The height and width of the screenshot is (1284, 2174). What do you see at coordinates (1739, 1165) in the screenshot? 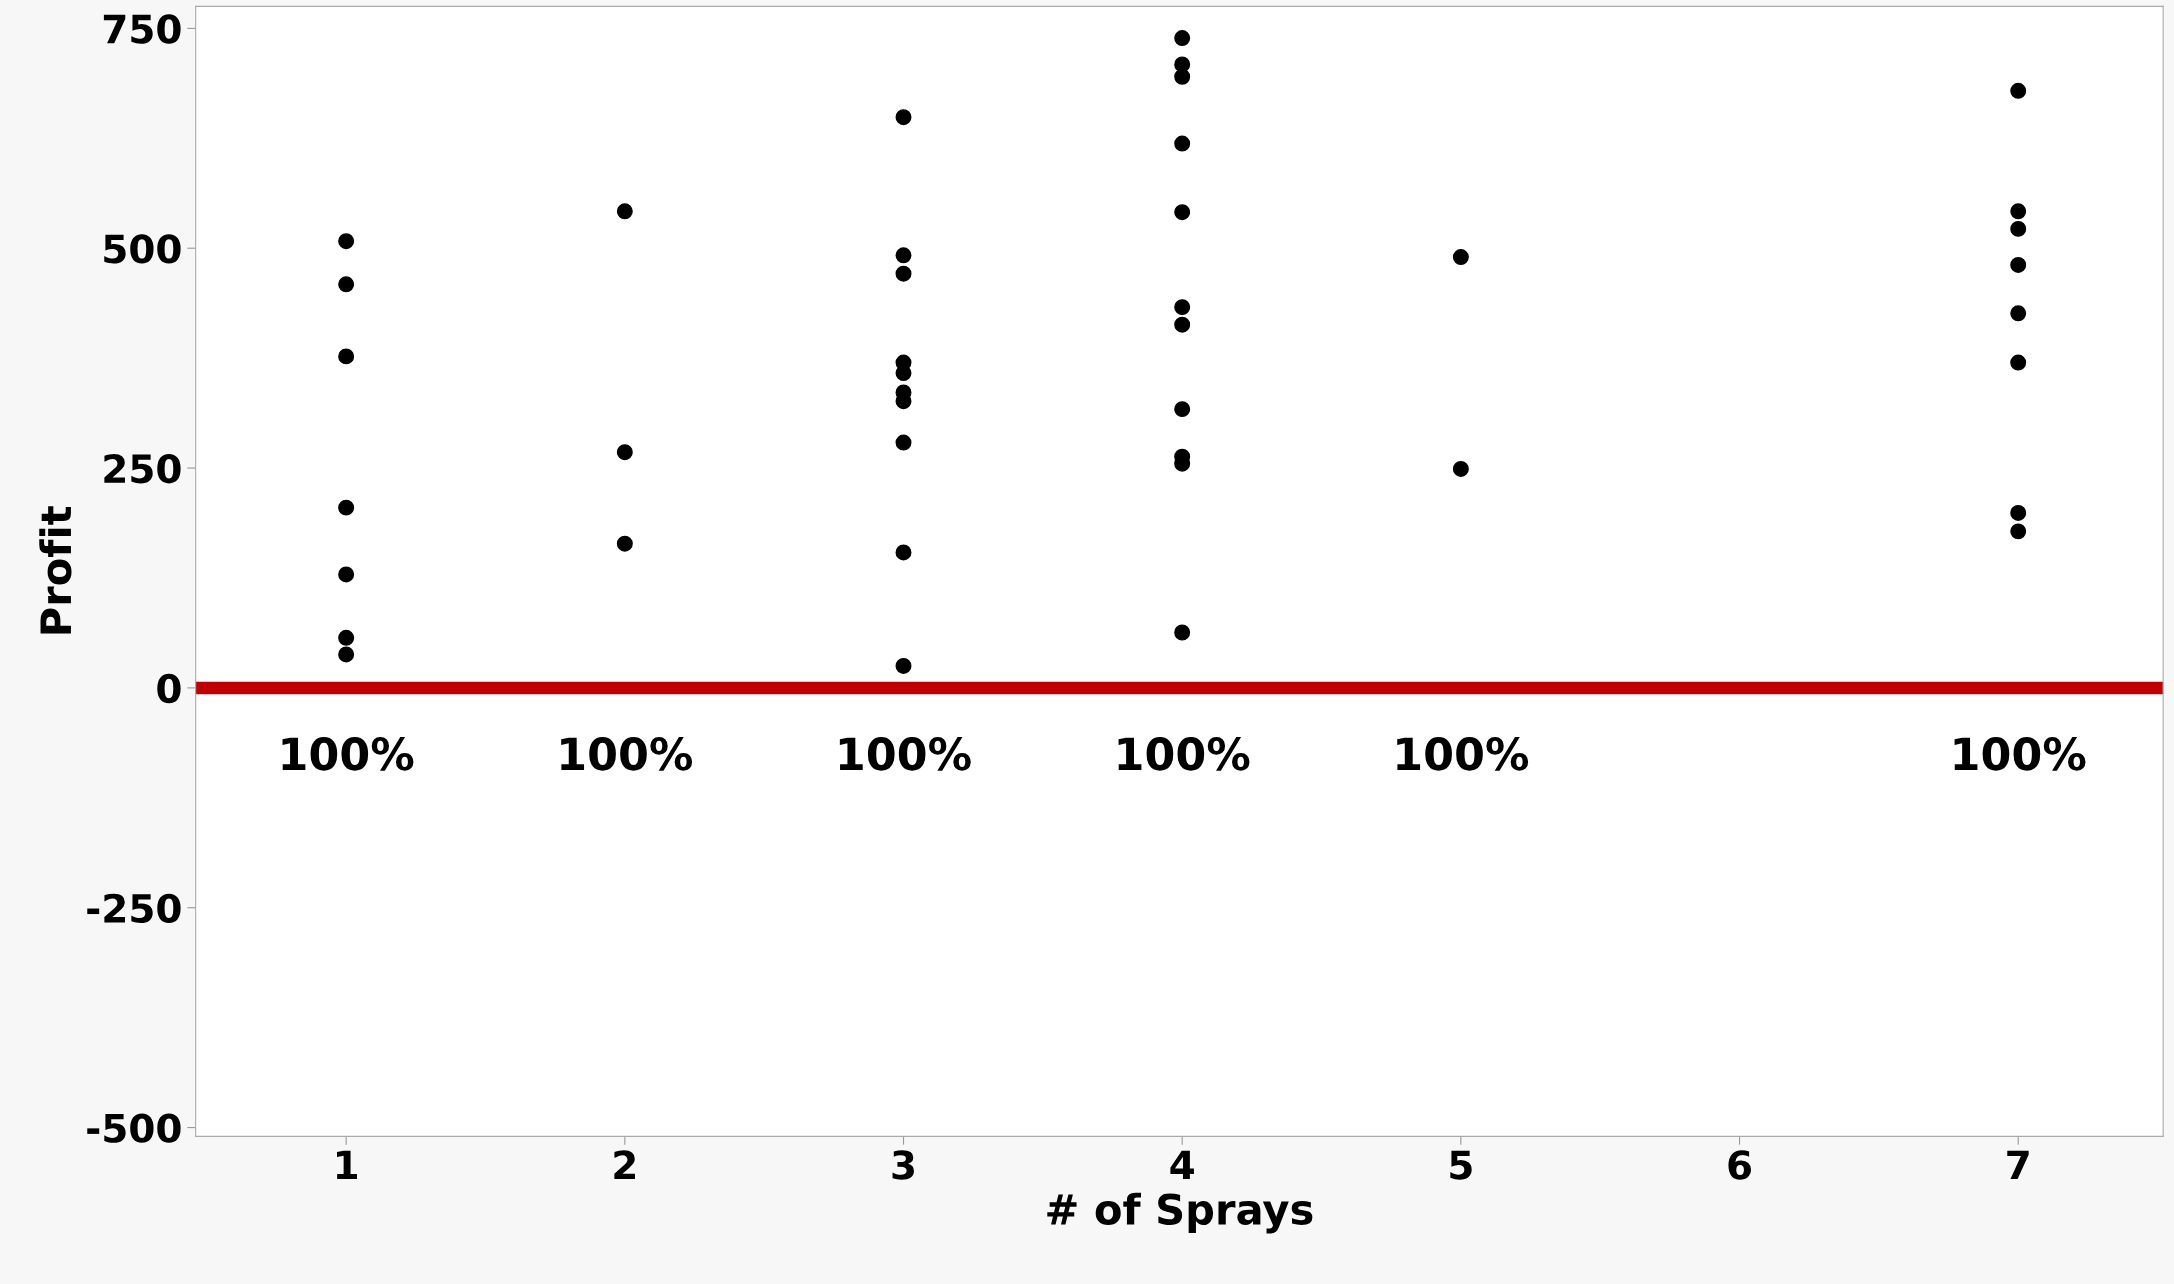
I see `x-tick-label: 6` at bounding box center [1739, 1165].